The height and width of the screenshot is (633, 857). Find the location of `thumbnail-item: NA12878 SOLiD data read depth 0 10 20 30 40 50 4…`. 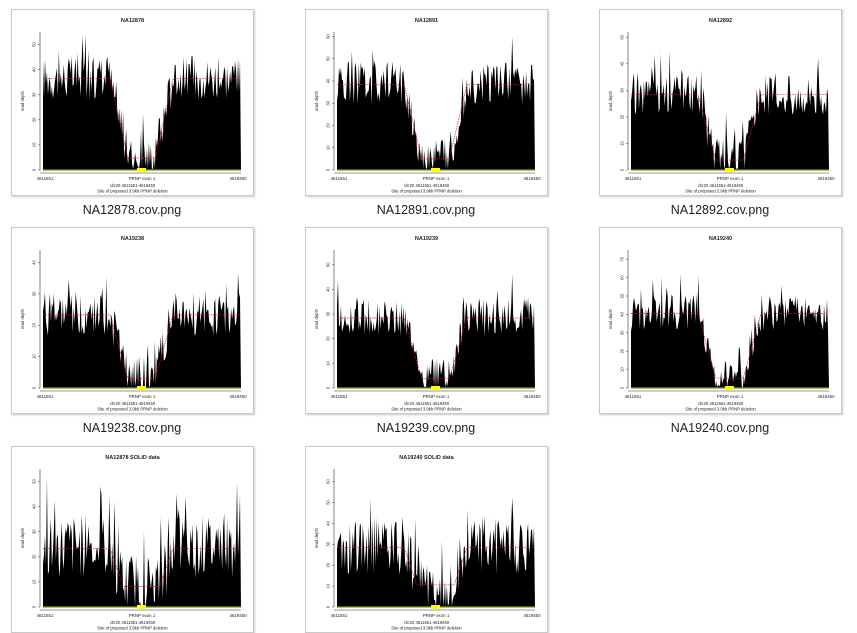

thumbnail-item: NA12878 SOLiD data read depth 0 10 20 30 40 50 4… is located at coordinates (136, 539).